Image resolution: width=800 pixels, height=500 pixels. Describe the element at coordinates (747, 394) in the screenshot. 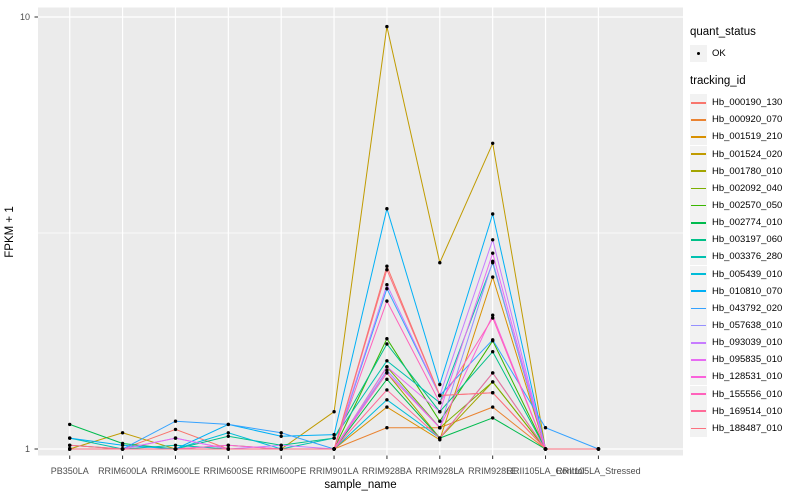

I see `legend-item-label: Hb_155556_010` at that location.